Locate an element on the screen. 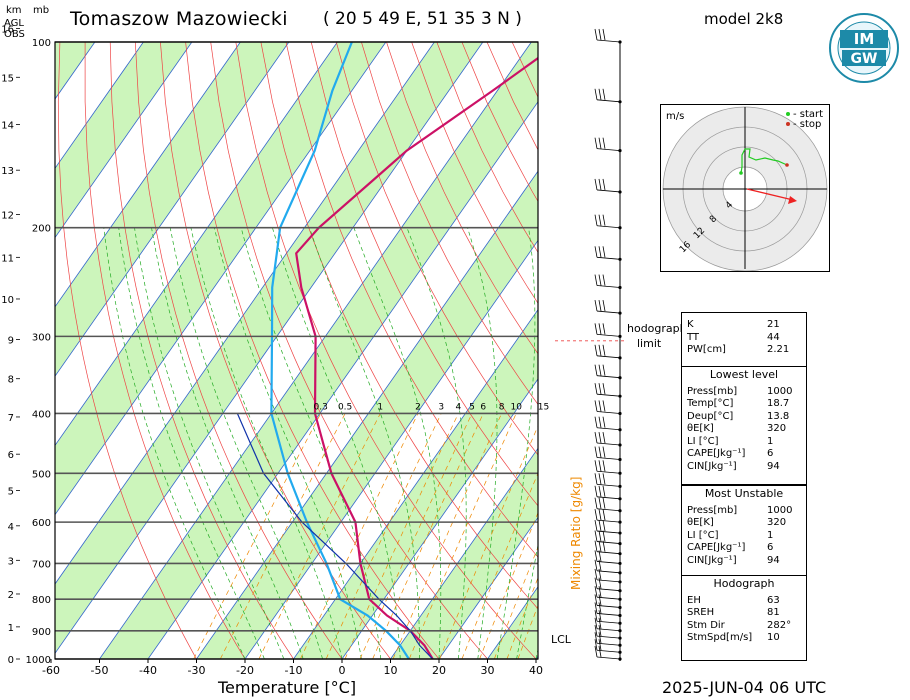  hodograph-limit-label-2: limit is located at coordinates (649, 343).